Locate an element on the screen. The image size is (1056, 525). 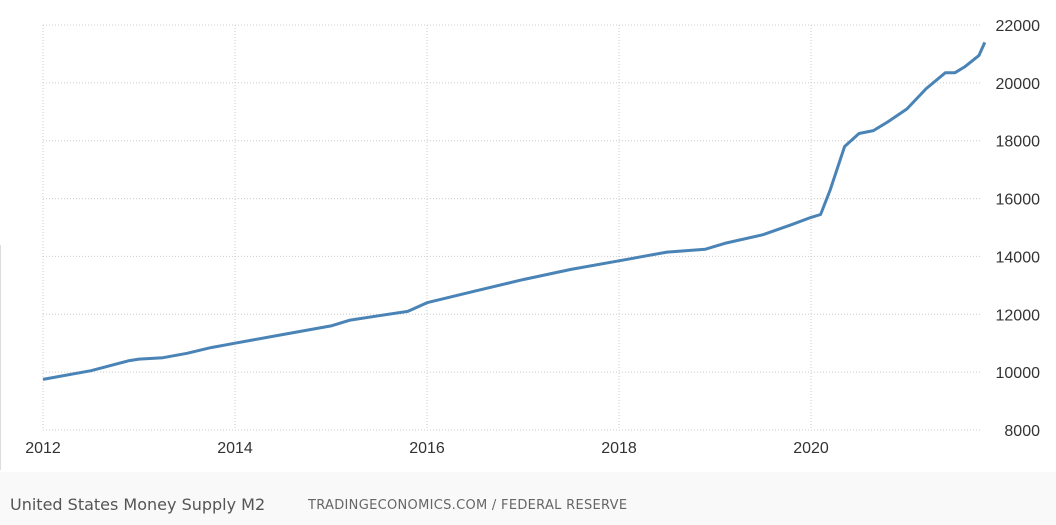
x-tick-label-2014: 2014 is located at coordinates (235, 448).